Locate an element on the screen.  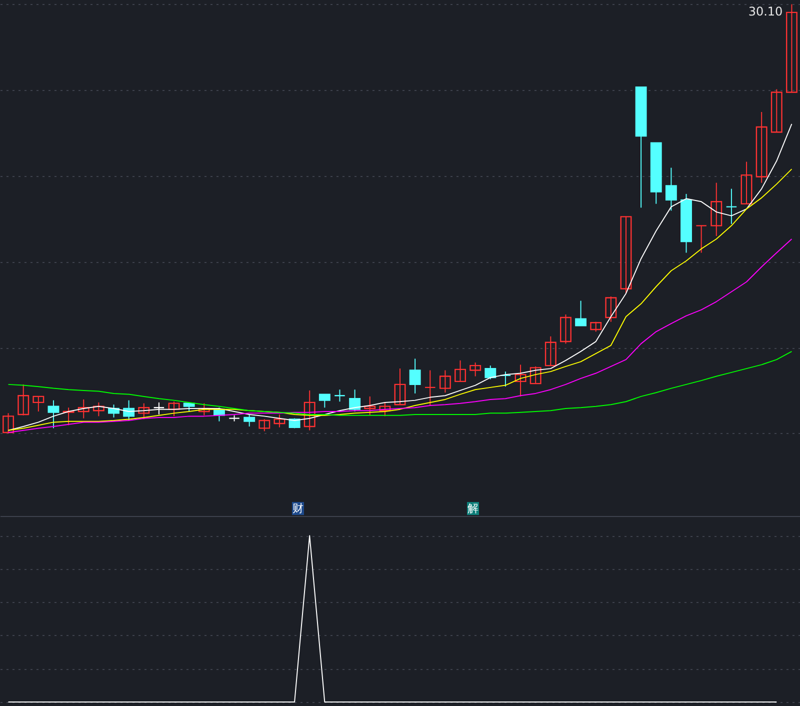
text: 解 is located at coordinates (473, 508).